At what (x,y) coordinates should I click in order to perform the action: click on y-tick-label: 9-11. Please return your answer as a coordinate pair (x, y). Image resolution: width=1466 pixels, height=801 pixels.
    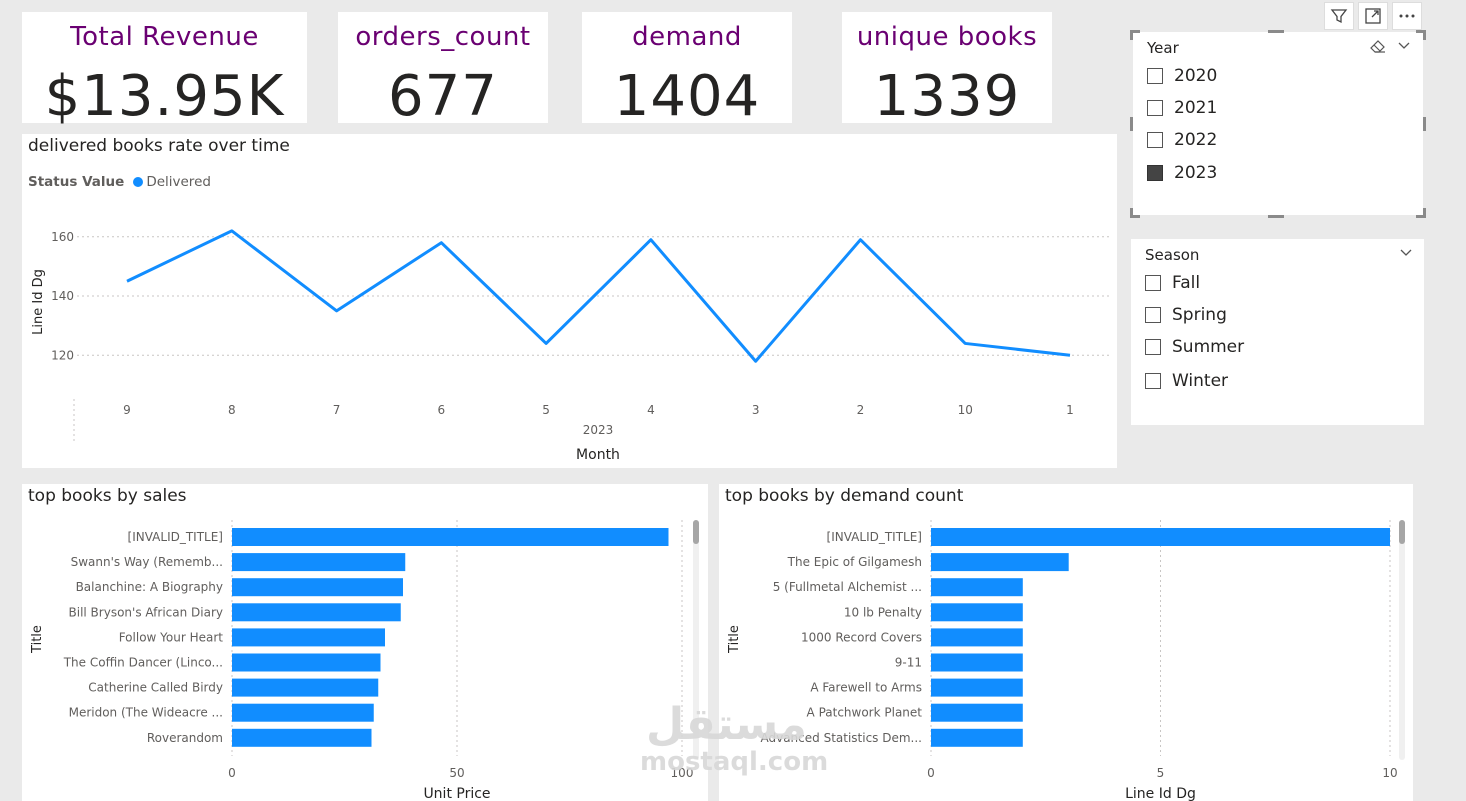
    Looking at the image, I should click on (908, 663).